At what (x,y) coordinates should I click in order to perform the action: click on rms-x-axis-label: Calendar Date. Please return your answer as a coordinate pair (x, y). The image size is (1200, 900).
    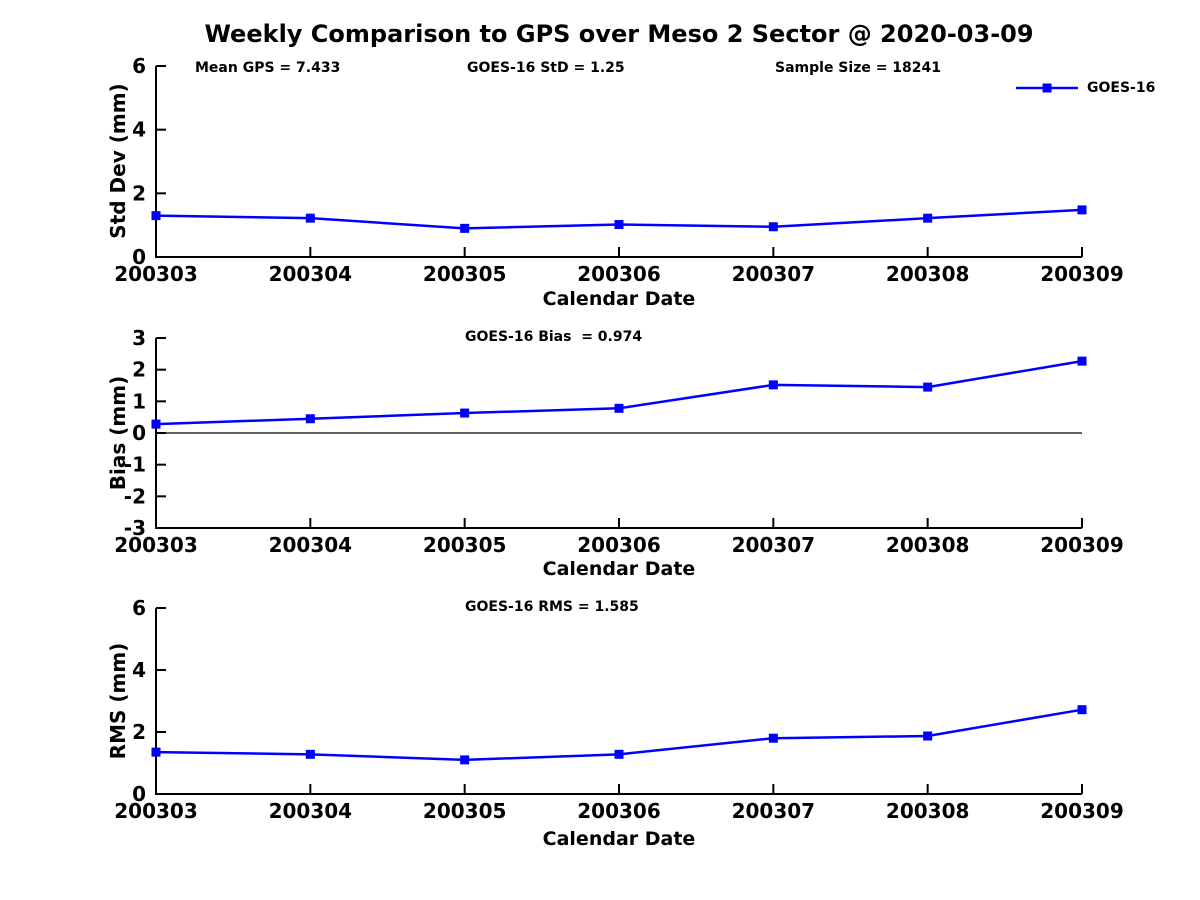
    Looking at the image, I should click on (619, 839).